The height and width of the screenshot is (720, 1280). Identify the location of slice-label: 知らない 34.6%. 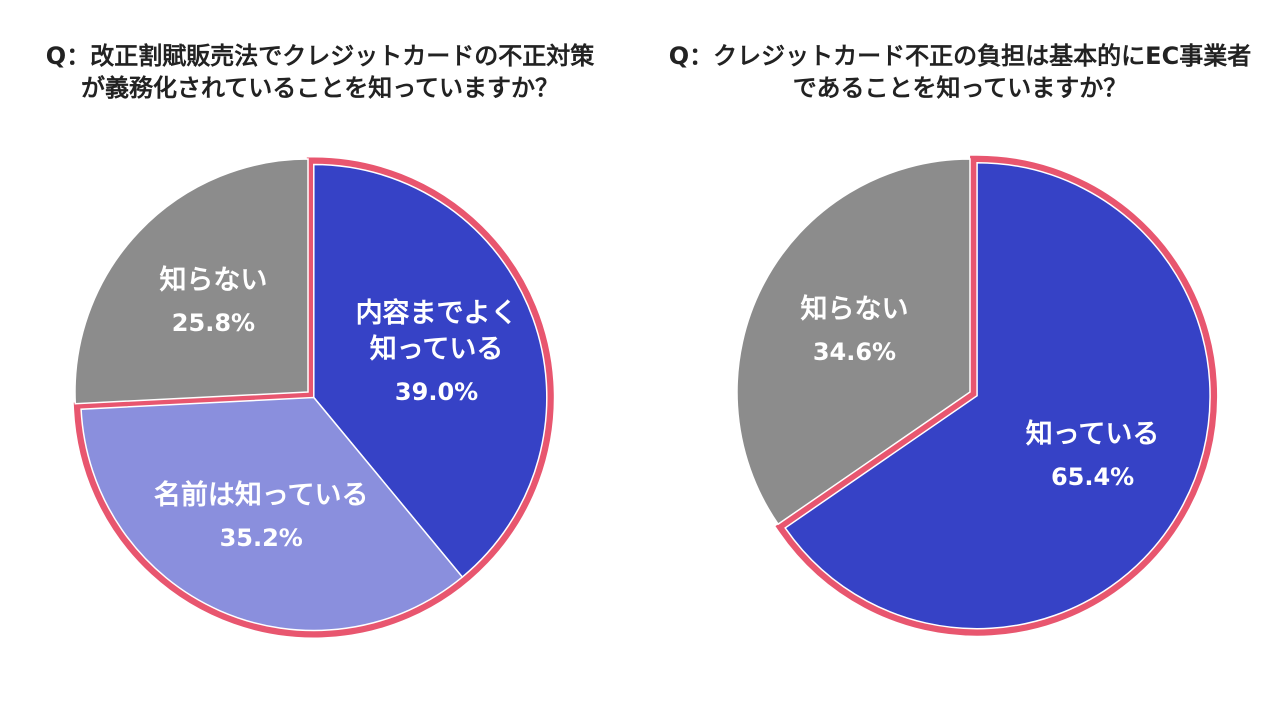
(854, 331).